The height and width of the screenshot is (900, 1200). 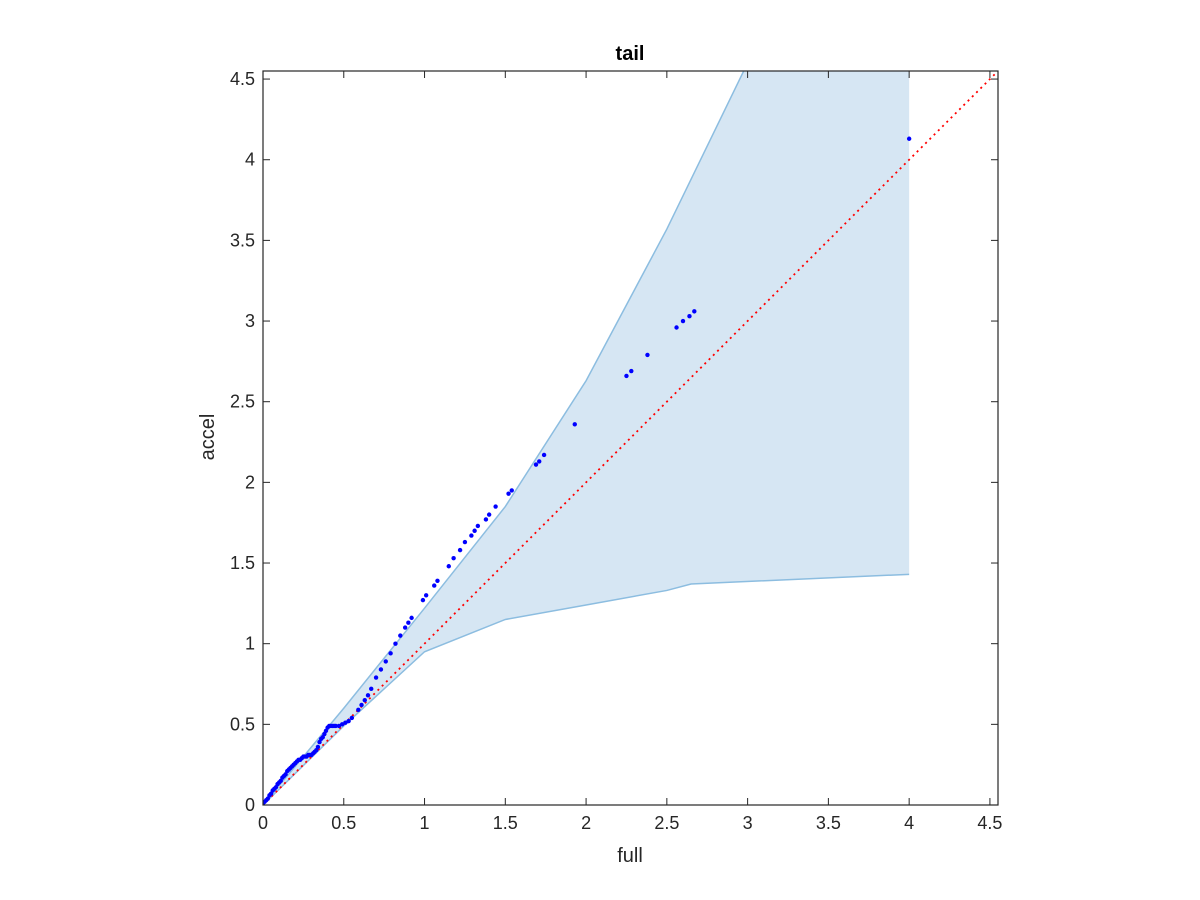 What do you see at coordinates (242, 724) in the screenshot?
I see `y-tick-label: 0.5` at bounding box center [242, 724].